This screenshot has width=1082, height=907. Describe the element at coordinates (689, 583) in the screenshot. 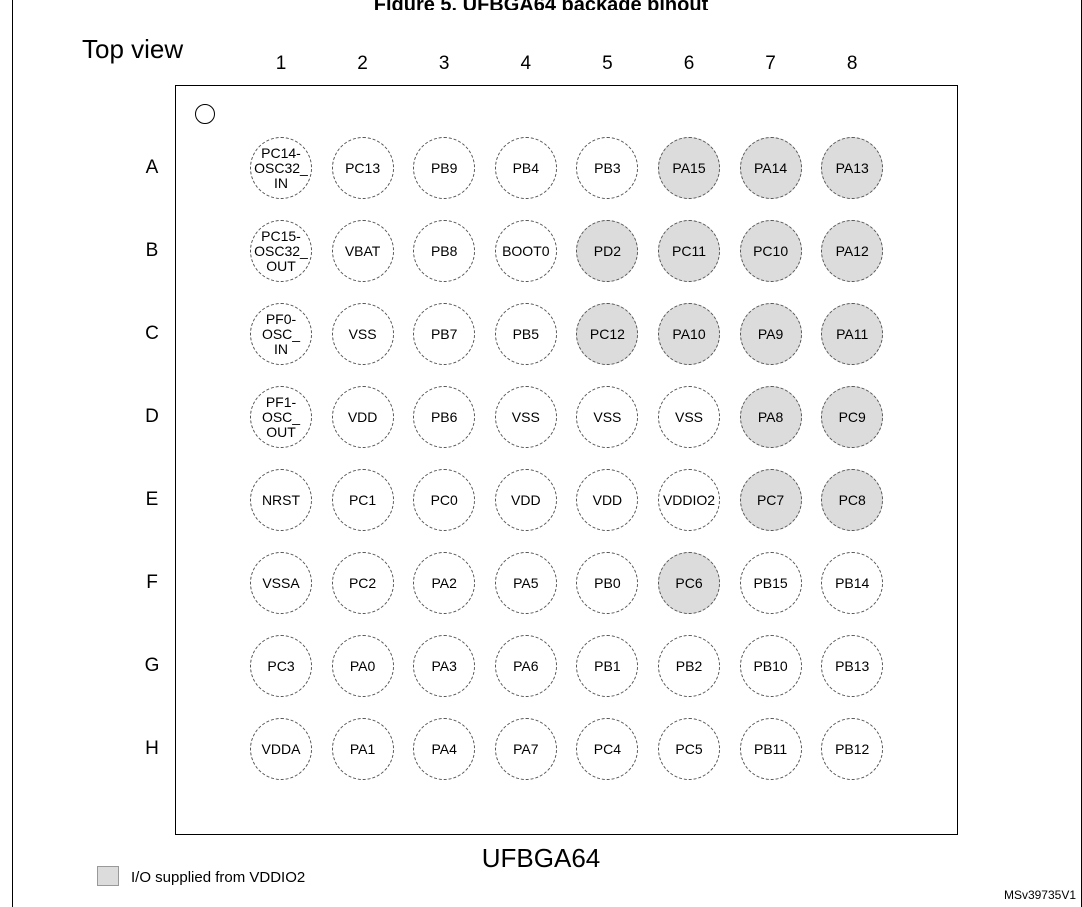

I see `ball-F6: PC6` at that location.